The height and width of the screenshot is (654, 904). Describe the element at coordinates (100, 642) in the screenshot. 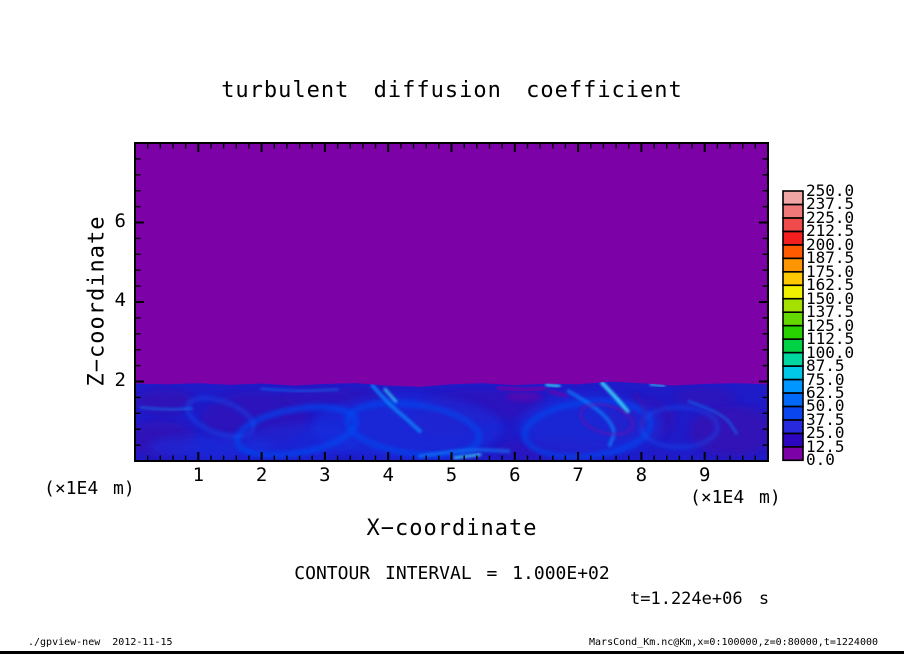

I see `tool-version-footer: ./gpview-new 2012-11-15` at that location.